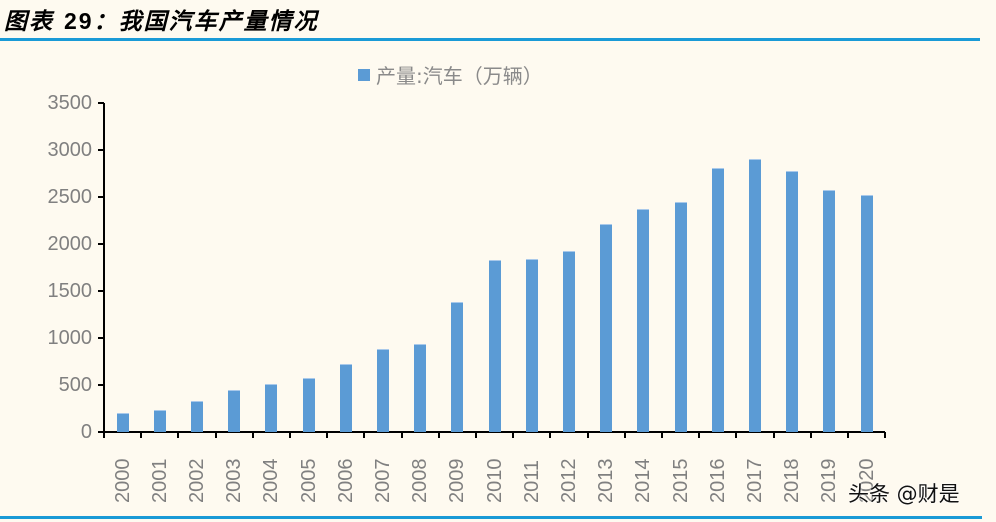 This screenshot has height=522, width=996. What do you see at coordinates (569, 481) in the screenshot?
I see `x-tick-label: 2012` at bounding box center [569, 481].